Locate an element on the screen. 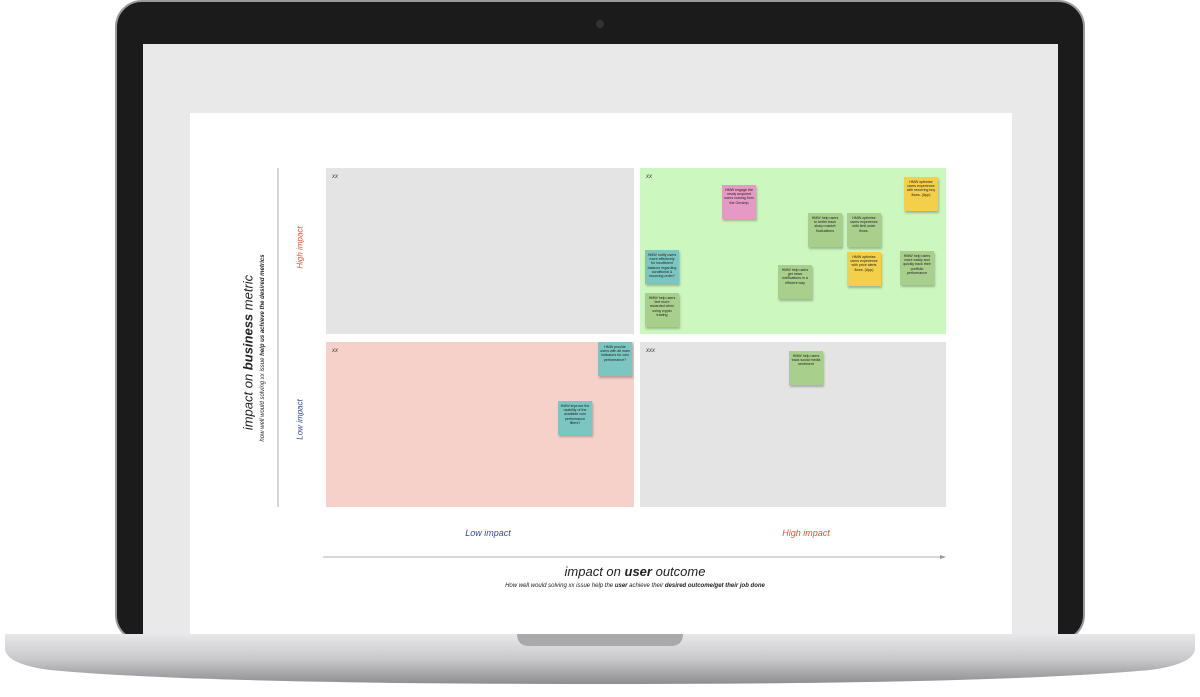  x-high-label: High impact is located at coordinates (806, 533).